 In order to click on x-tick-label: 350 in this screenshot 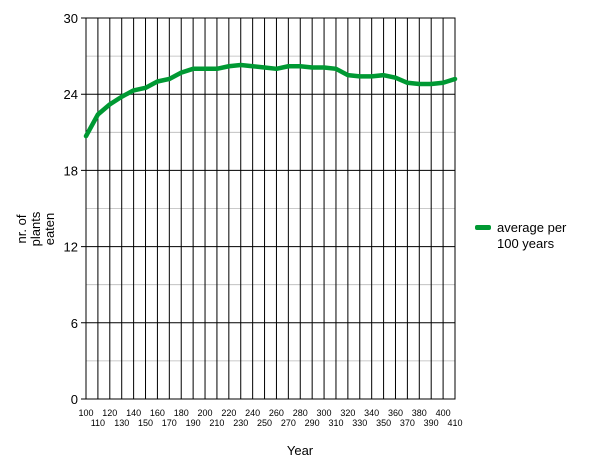, I will do `click(383, 423)`.